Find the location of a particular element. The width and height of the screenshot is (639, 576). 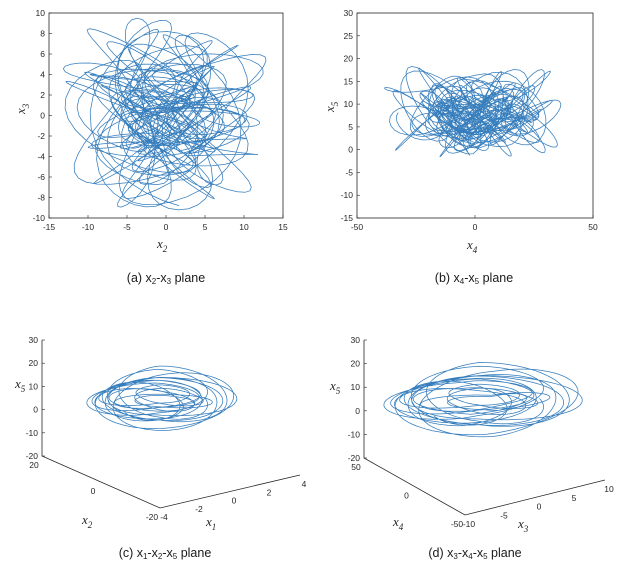

trajectory-c is located at coordinates (162, 398).